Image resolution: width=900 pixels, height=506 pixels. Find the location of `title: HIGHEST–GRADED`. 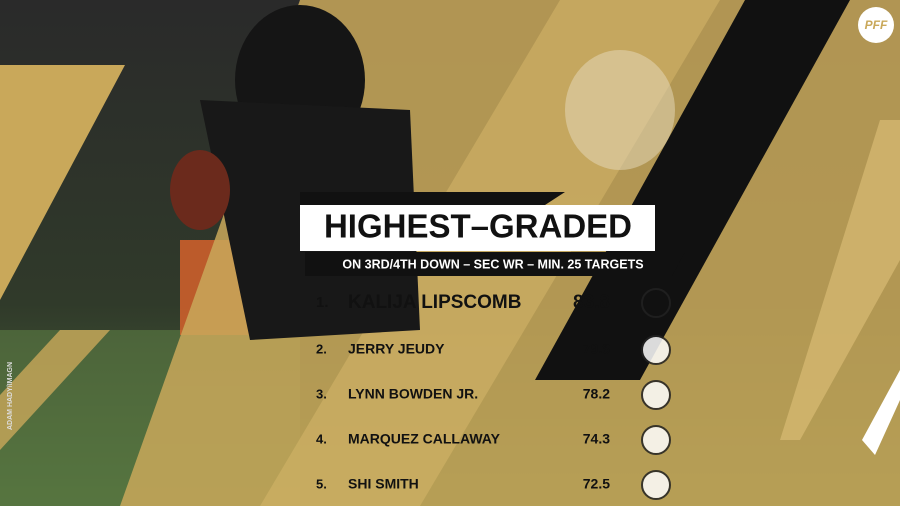

title: HIGHEST–GRADED is located at coordinates (478, 226).